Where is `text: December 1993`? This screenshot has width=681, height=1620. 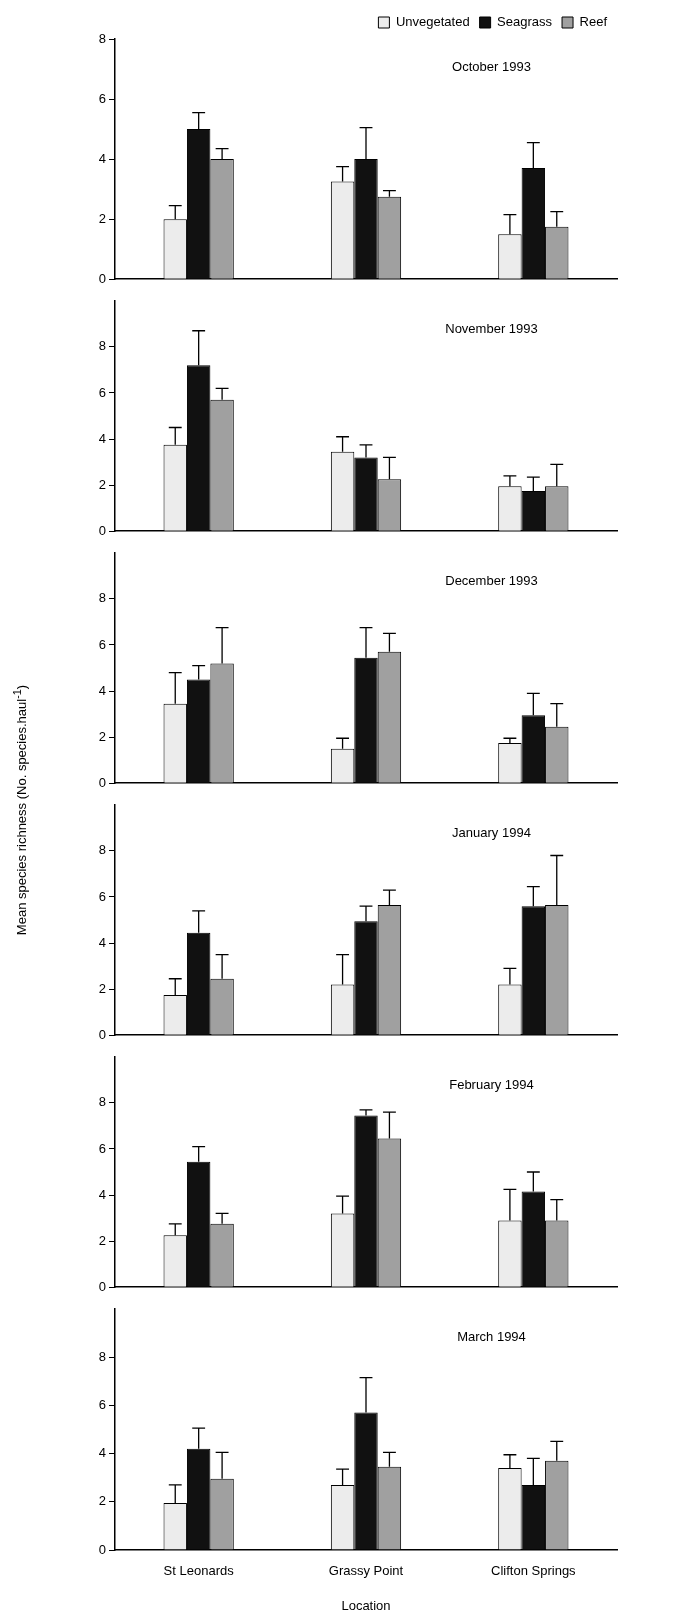 text: December 1993 is located at coordinates (491, 580).